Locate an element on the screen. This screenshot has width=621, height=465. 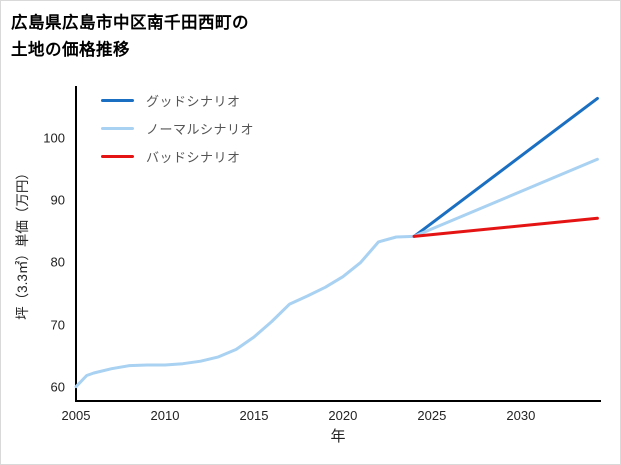
legend: グッドシナリオ ノーマルシナリオ バッドシナリオ is located at coordinates (177, 128).